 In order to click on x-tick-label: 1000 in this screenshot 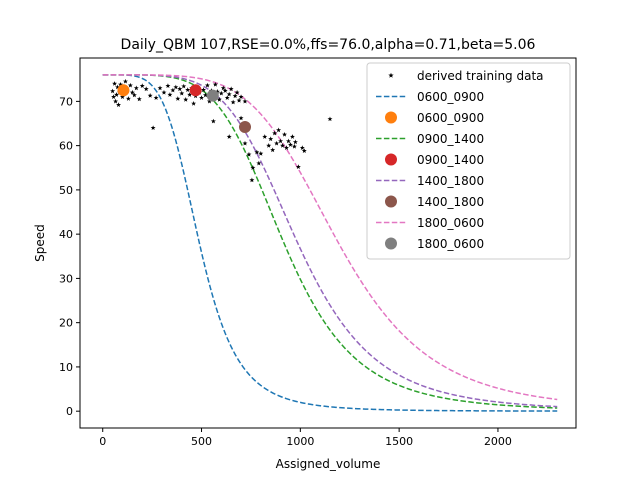, I will do `click(300, 441)`.